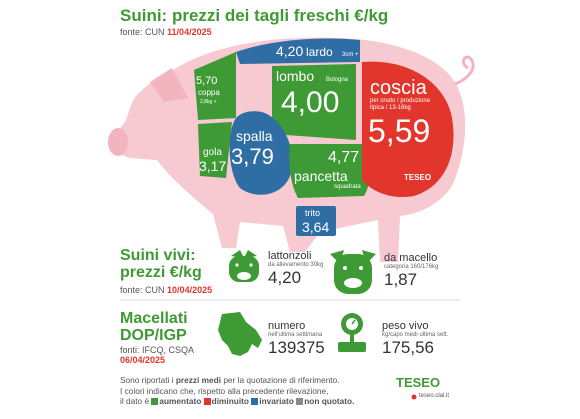  I want to click on cut-lombo, so click(314, 102).